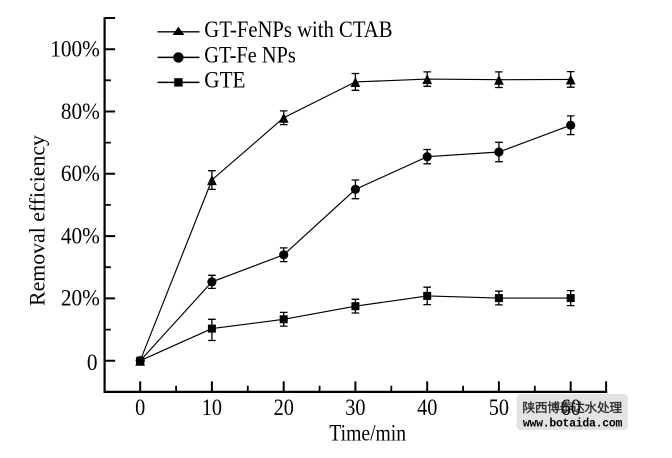 This screenshot has height=458, width=672. Describe the element at coordinates (573, 424) in the screenshot. I see `svg-text: www.botaida.com` at that location.